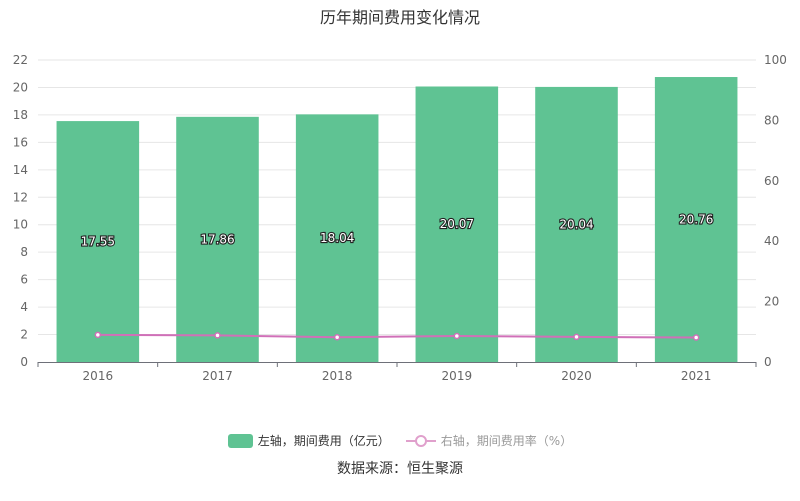 This screenshot has height=501, width=800. Describe the element at coordinates (20, 115) in the screenshot. I see `left-axis-tick-label: 18` at that location.